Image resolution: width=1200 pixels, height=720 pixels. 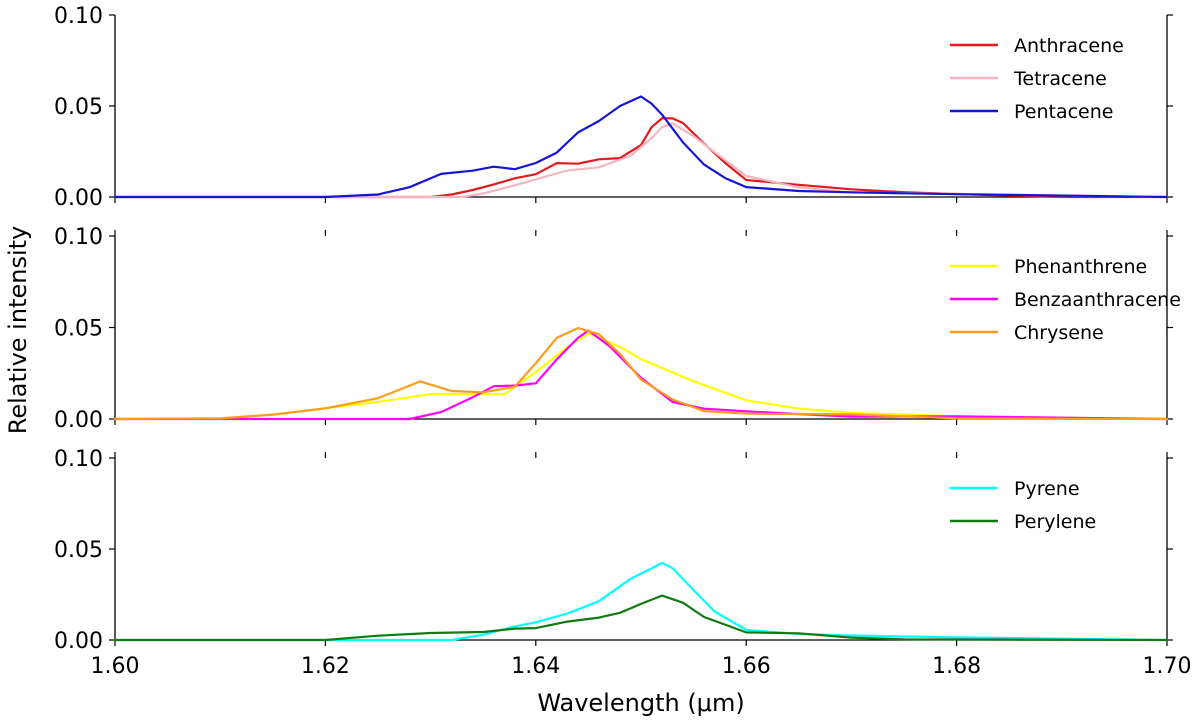 I want to click on series-line-benzaanthracene, so click(x=641, y=375).